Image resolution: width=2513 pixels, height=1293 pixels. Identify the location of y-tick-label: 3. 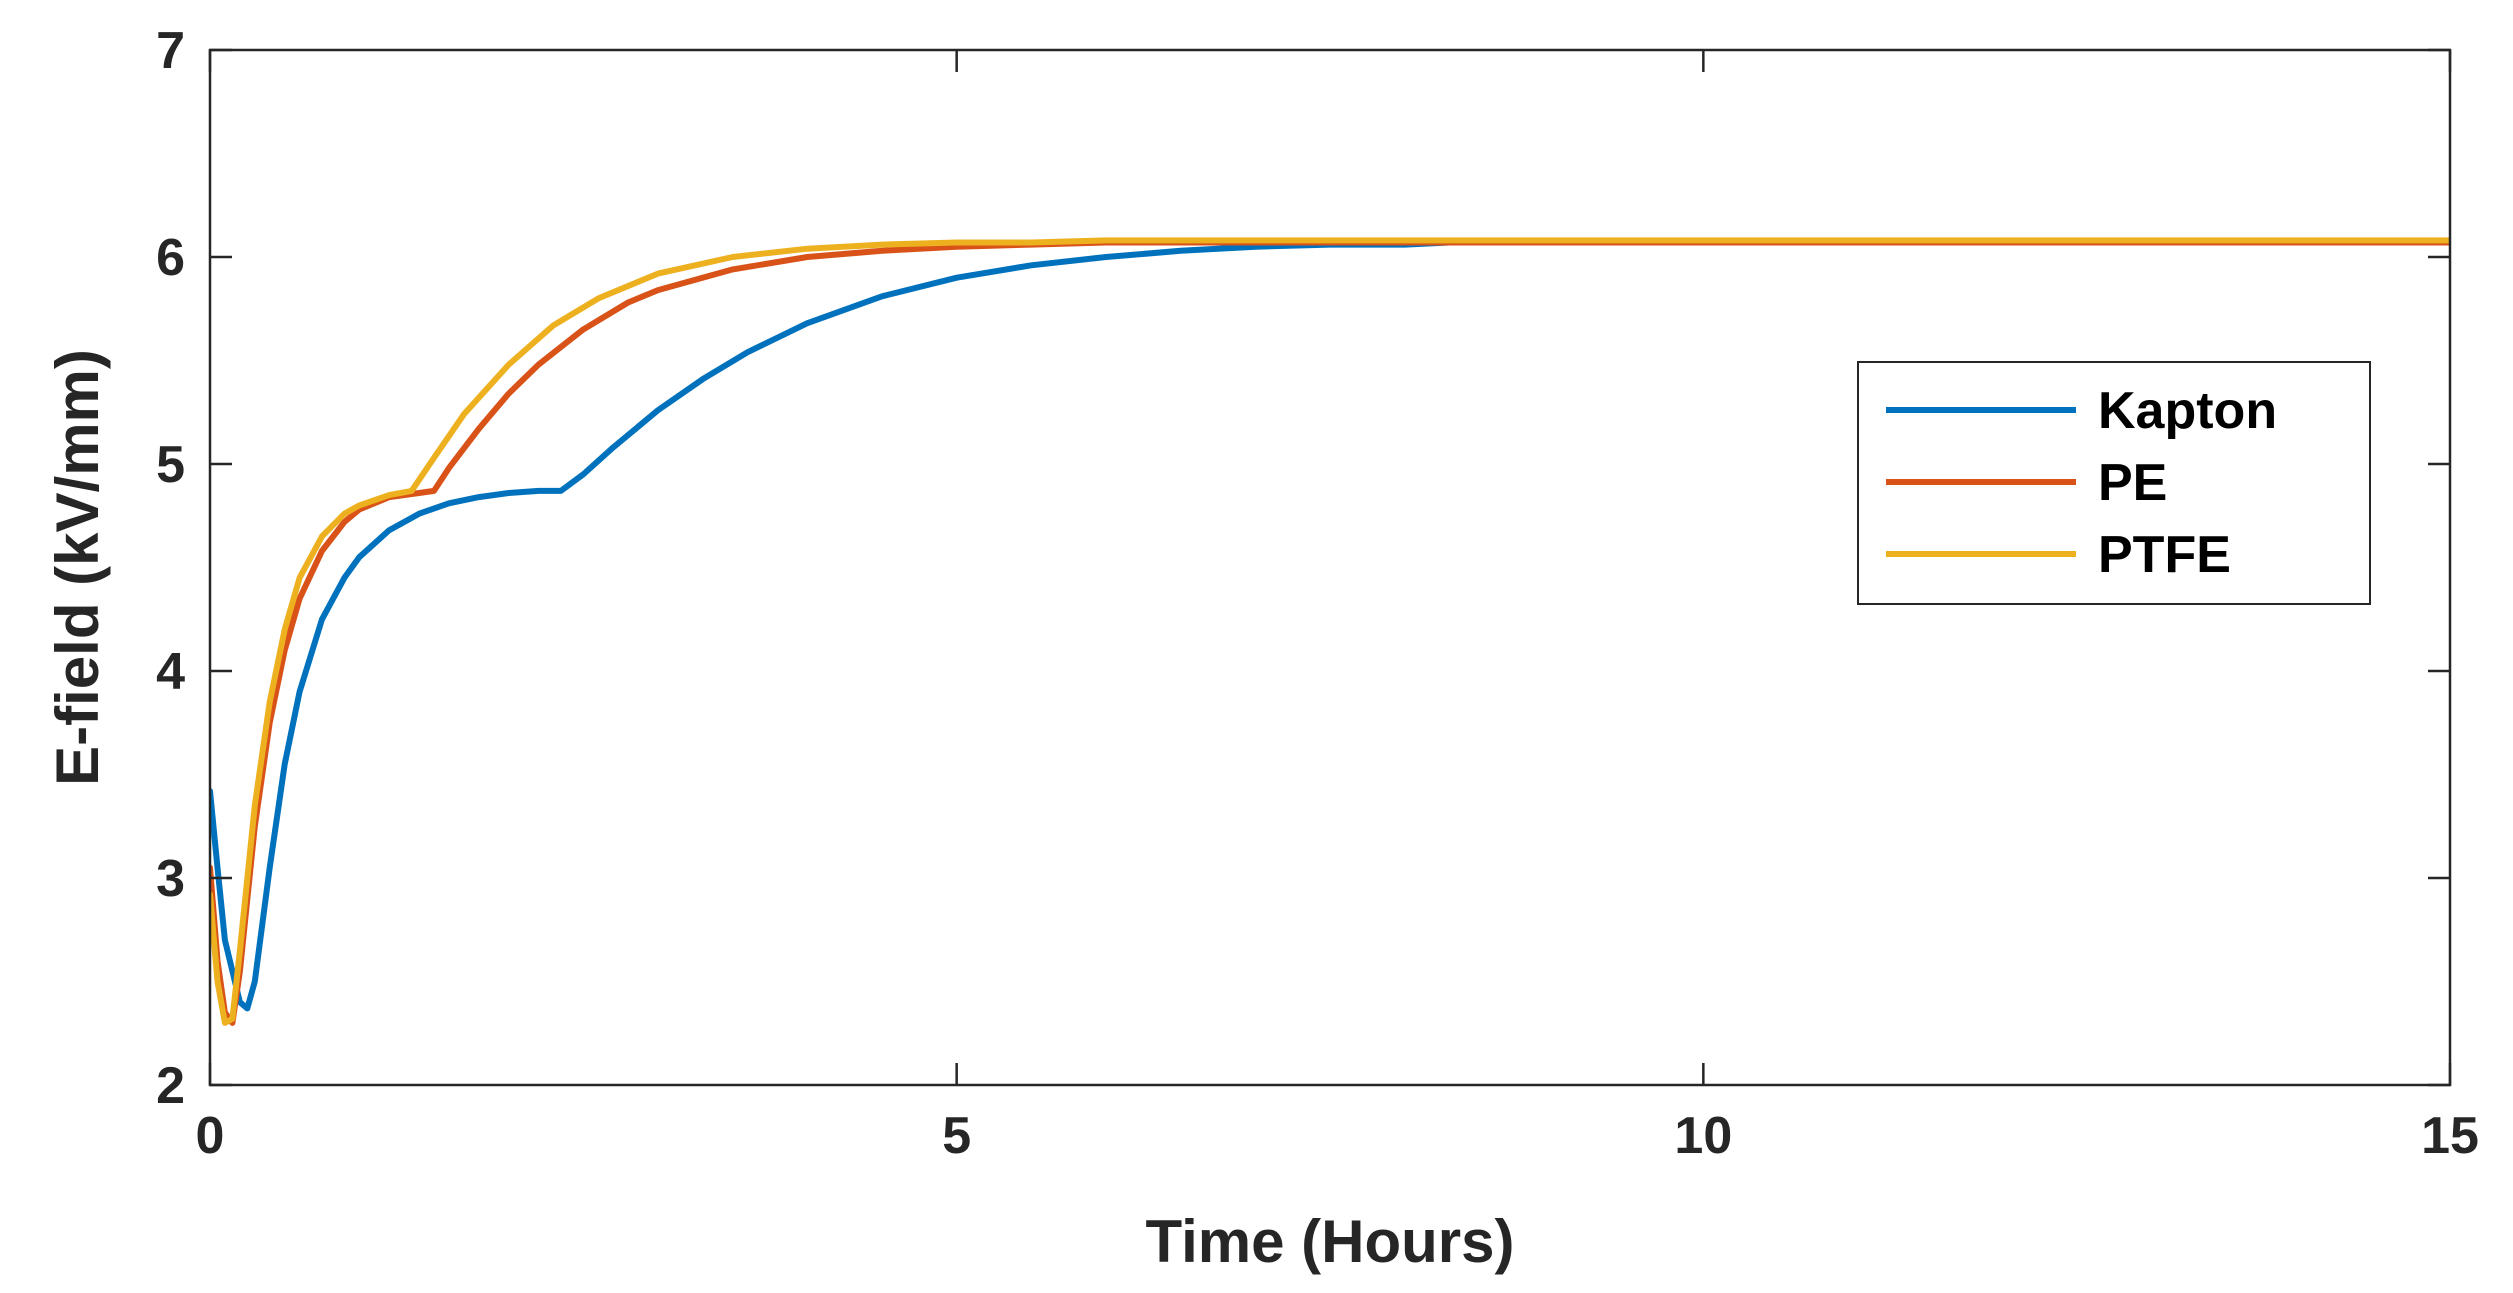
(170, 879).